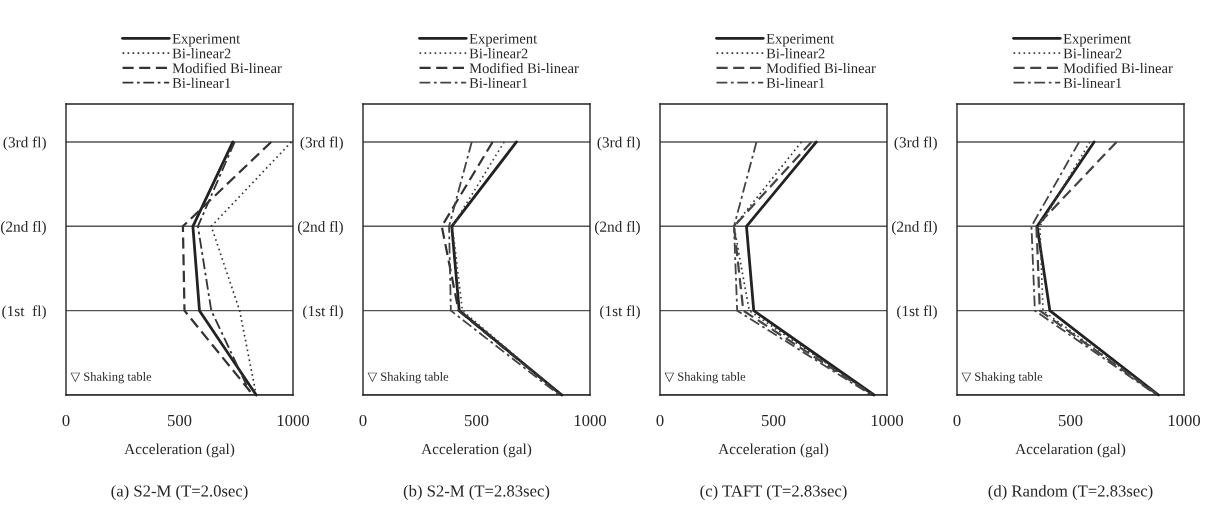 This screenshot has height=512, width=1212. Describe the element at coordinates (1070, 450) in the screenshot. I see `x-axis-title: Accelaration (gal)` at that location.